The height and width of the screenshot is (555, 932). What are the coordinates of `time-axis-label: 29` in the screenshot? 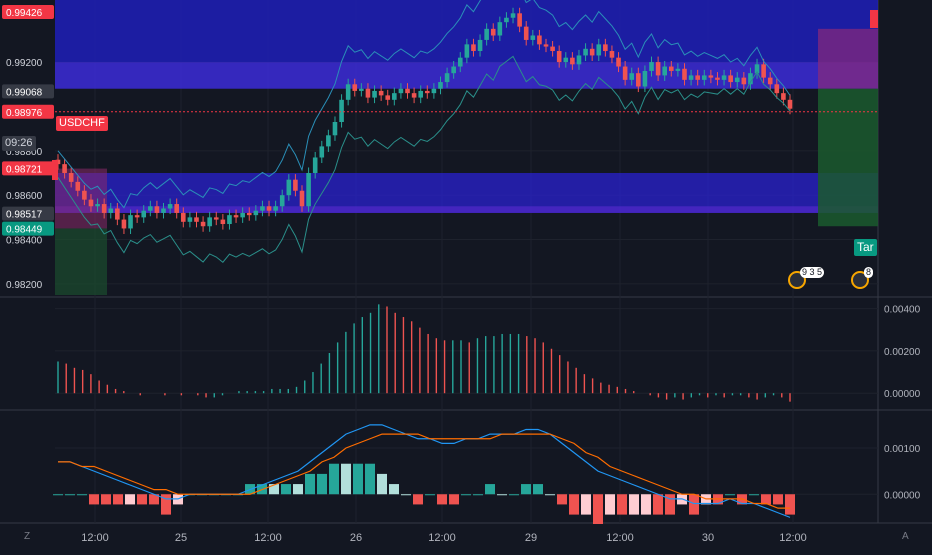 It's located at (531, 538).